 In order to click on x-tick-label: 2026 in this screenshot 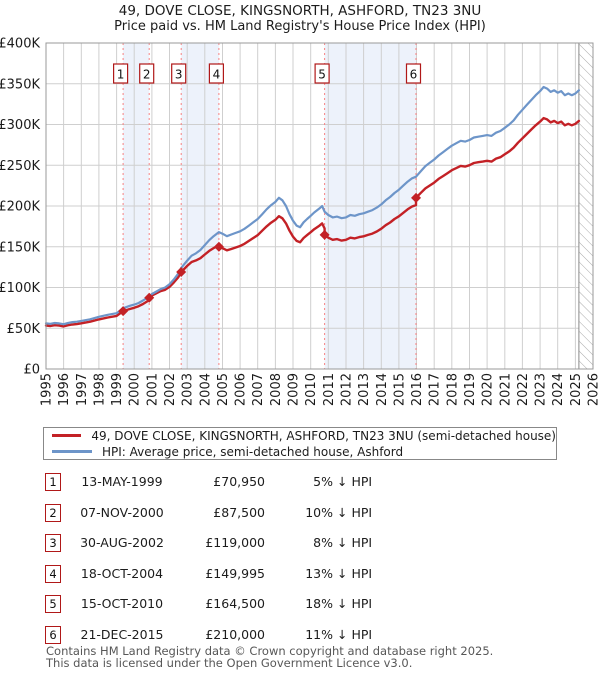, I will do `click(593, 389)`.